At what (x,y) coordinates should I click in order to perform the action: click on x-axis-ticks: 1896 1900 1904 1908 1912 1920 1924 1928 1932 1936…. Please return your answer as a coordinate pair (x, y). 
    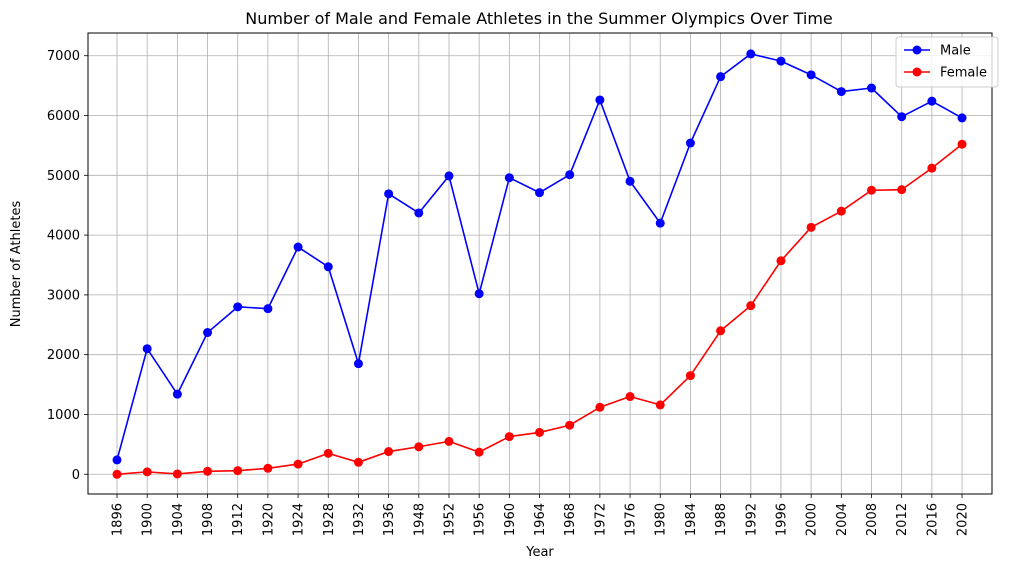
    Looking at the image, I should click on (541, 515).